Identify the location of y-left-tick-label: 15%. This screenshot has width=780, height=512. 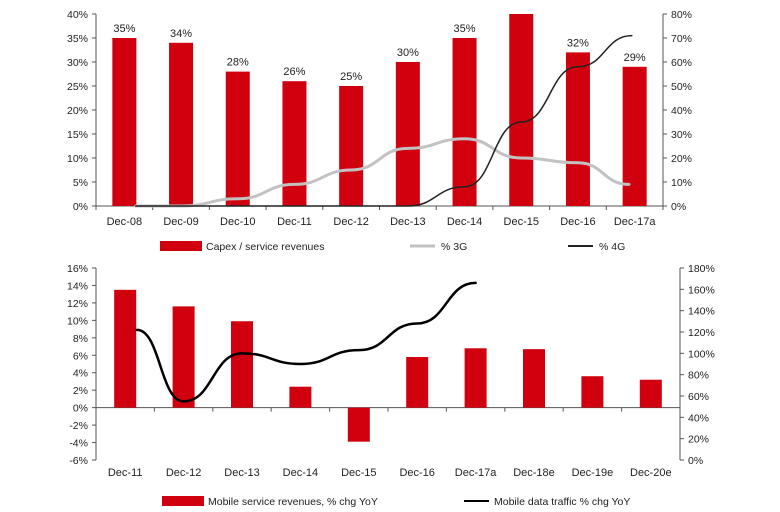
(77, 135).